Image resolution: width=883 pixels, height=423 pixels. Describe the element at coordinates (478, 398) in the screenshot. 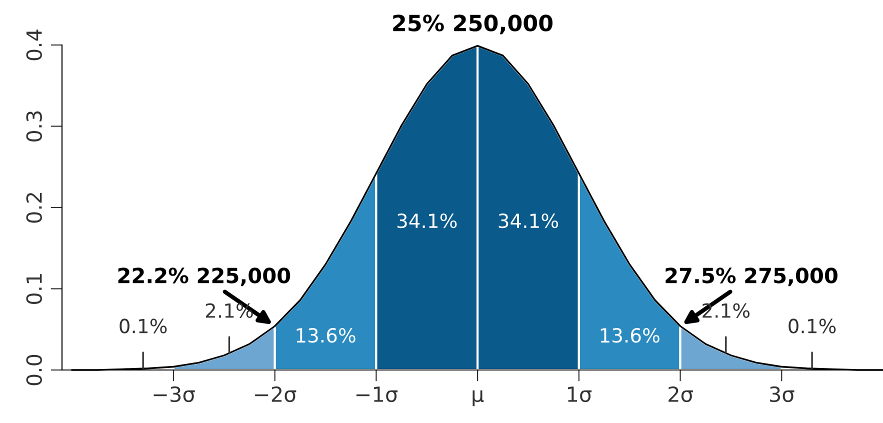

I see `x-tick-label: μ` at that location.